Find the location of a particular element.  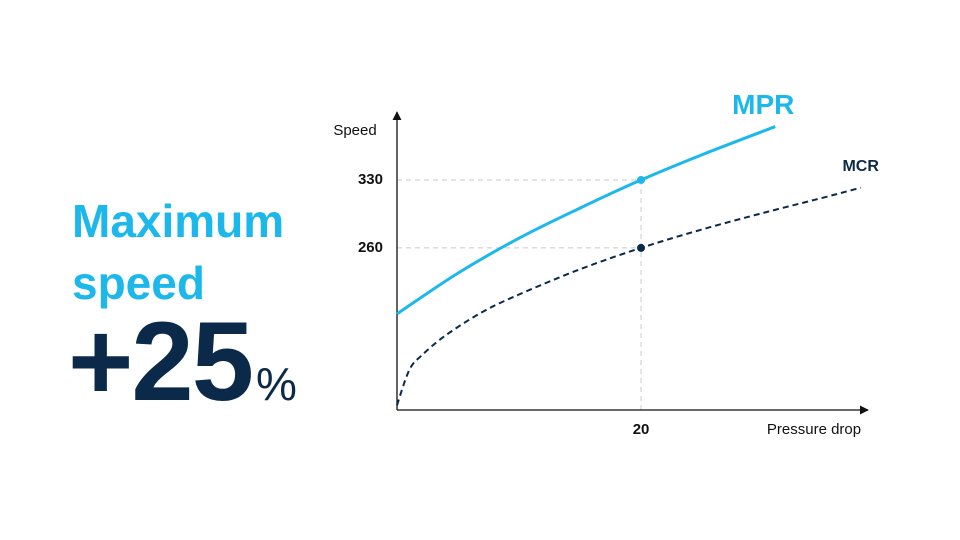

series-label: MCR is located at coordinates (860, 166).